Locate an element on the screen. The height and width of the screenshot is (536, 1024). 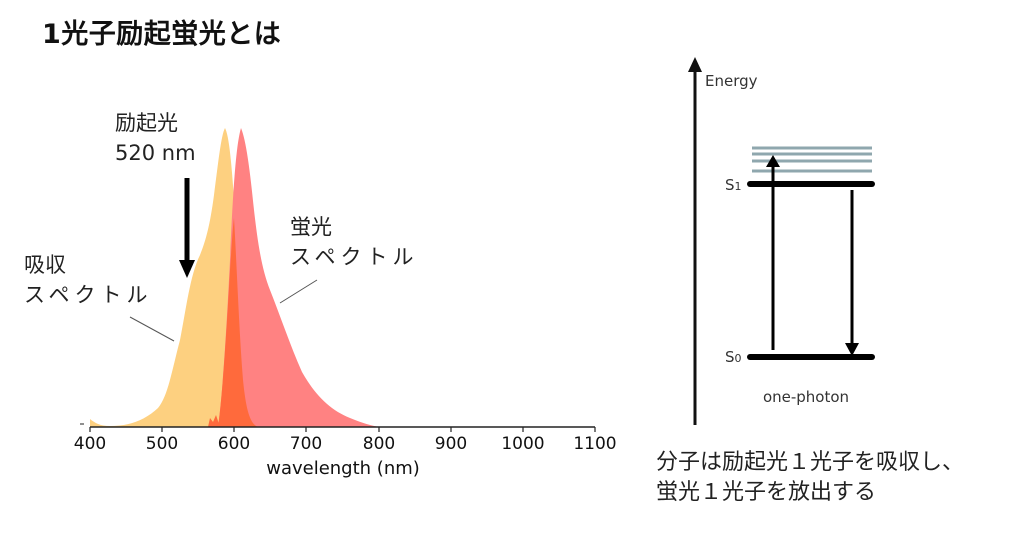
page-title: 1光子励起蛍光とは is located at coordinates (162, 34).